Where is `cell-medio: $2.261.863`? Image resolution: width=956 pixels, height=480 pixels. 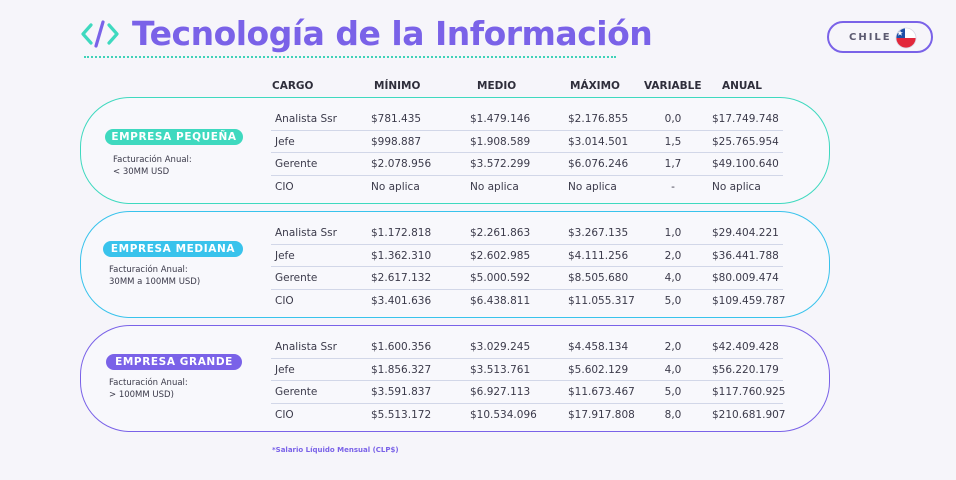 cell-medio: $2.261.863 is located at coordinates (500, 233).